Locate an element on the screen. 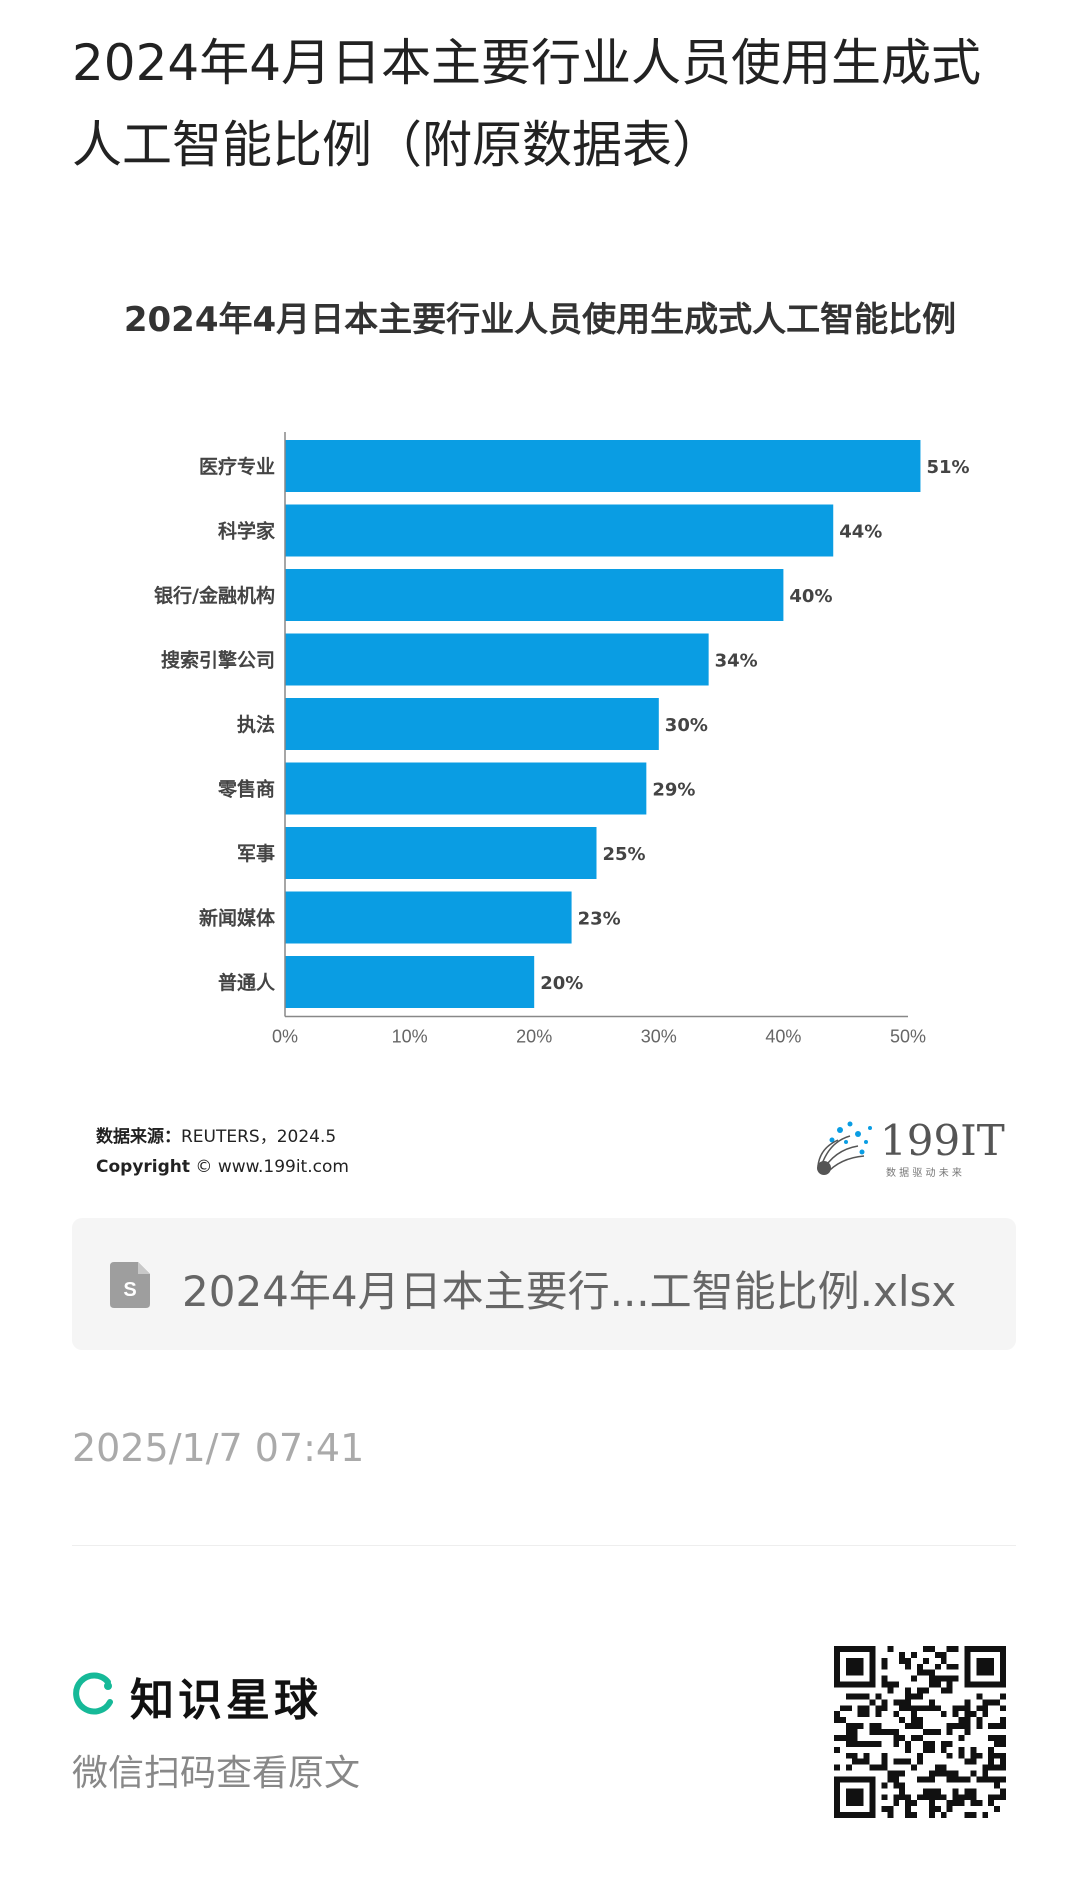 This screenshot has height=1904, width=1080. category-label: 医疗专业 is located at coordinates (237, 466).